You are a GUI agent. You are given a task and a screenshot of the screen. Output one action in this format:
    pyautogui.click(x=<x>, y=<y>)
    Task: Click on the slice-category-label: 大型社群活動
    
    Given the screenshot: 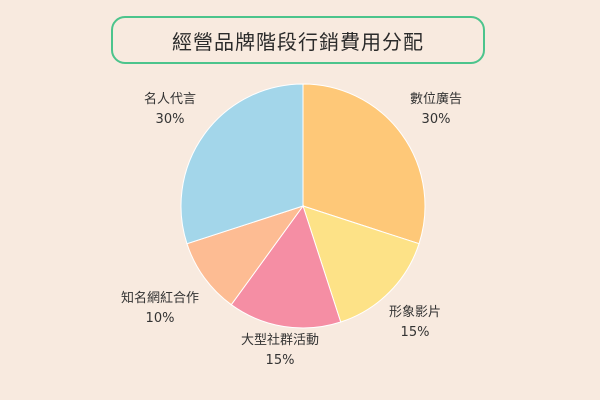 What is the action you would take?
    pyautogui.click(x=280, y=340)
    